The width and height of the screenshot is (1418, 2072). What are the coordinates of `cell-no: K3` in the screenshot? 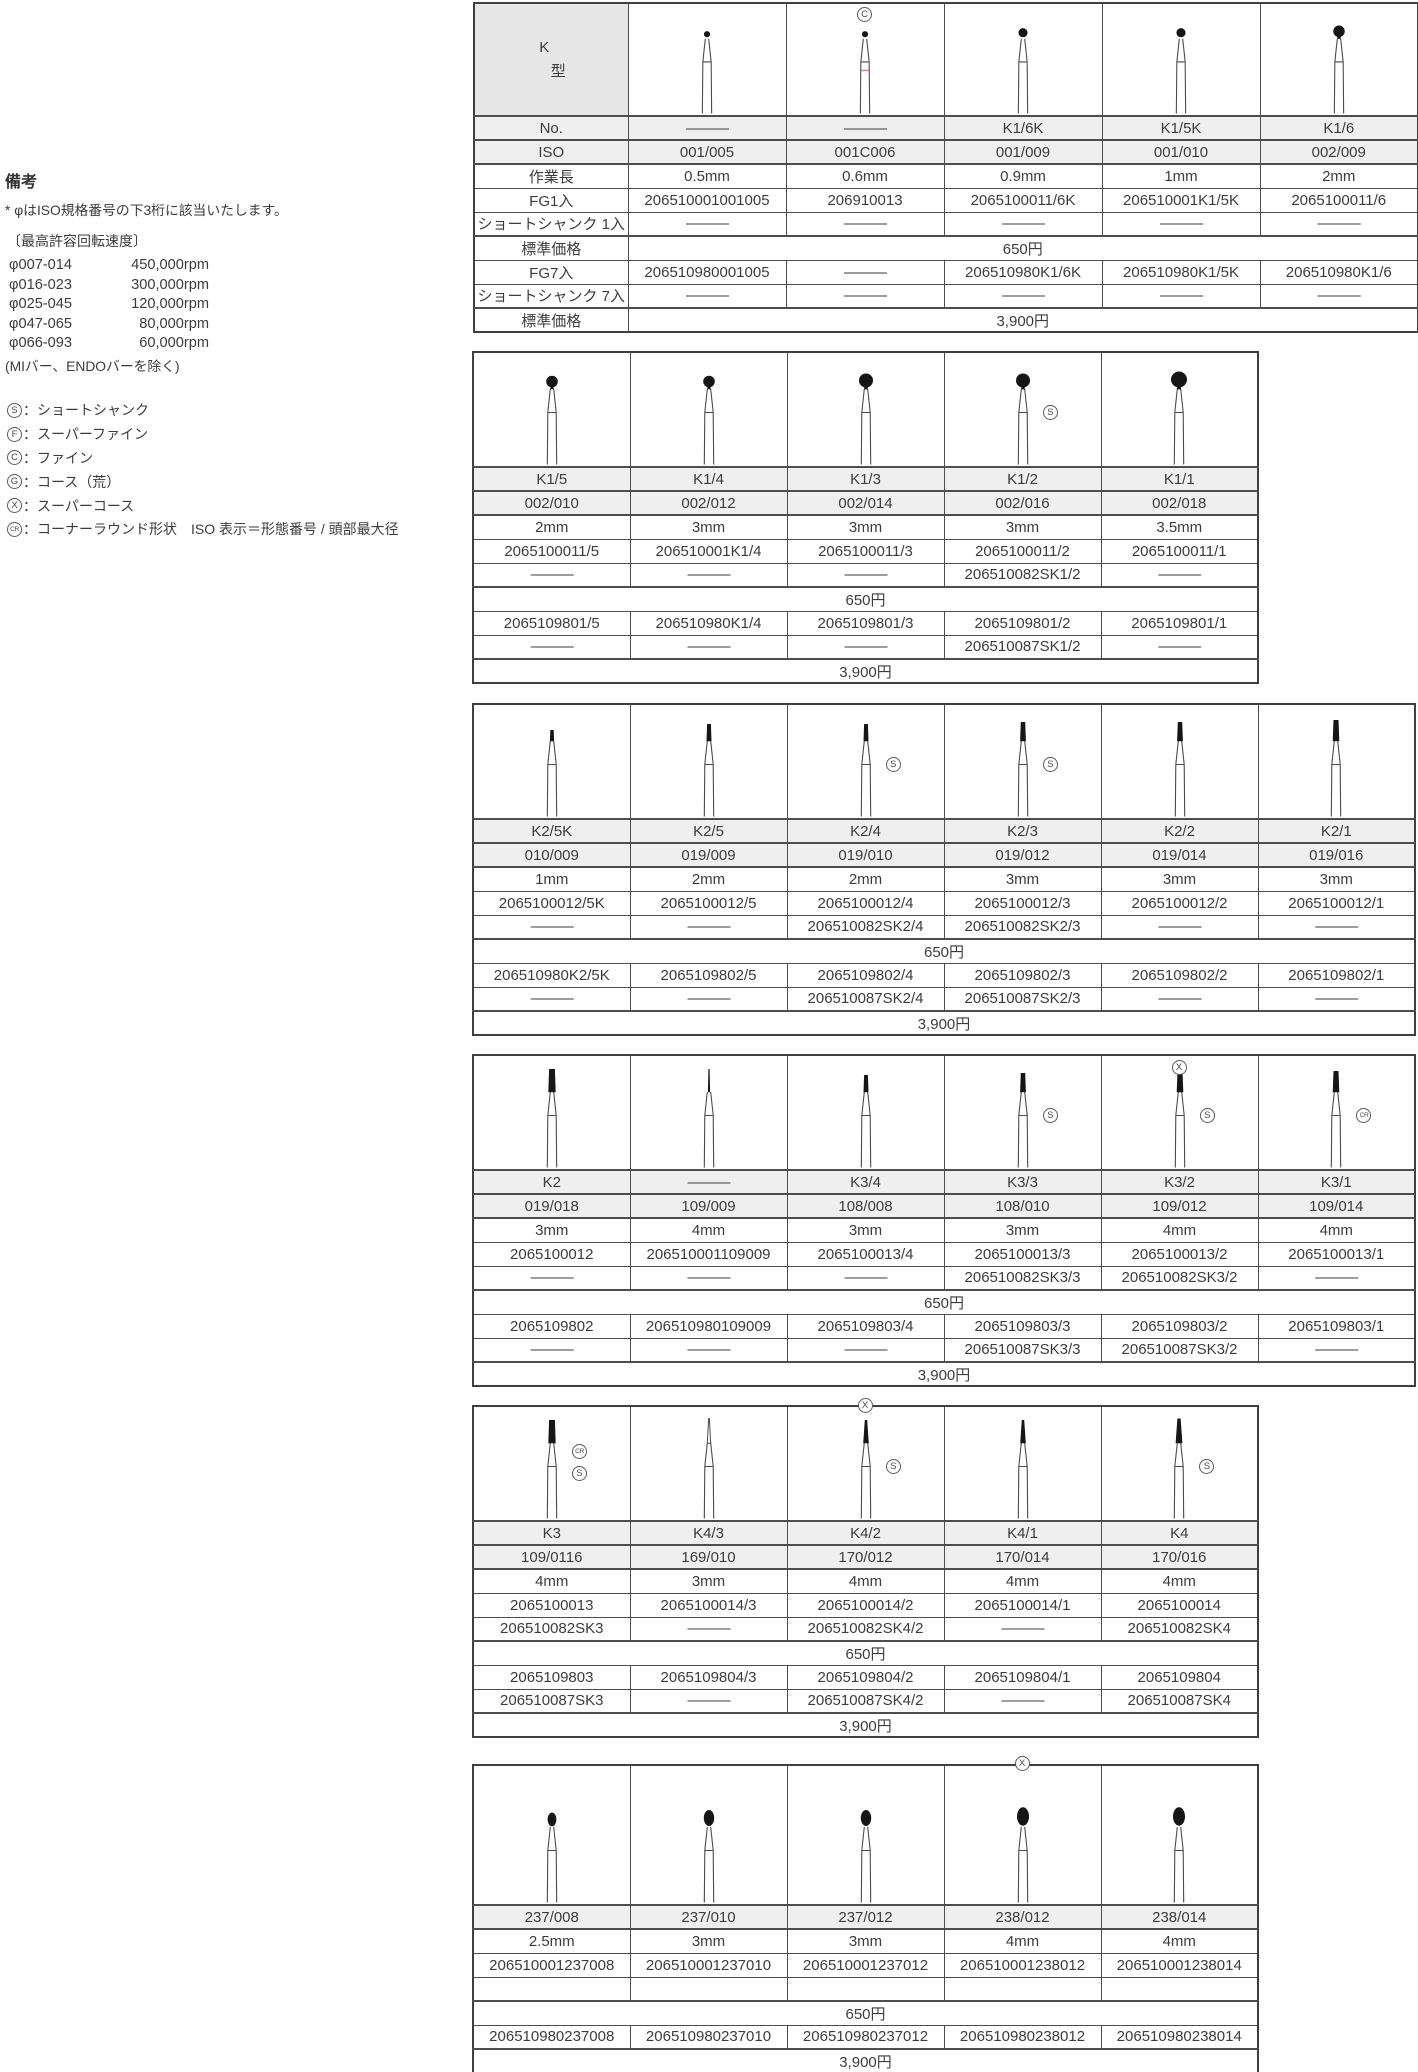 It's located at (551, 1533).